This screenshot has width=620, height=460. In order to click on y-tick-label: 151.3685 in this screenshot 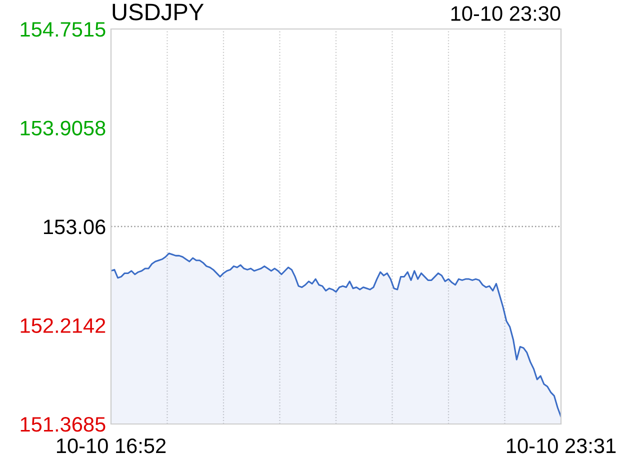, I will do `click(63, 424)`.